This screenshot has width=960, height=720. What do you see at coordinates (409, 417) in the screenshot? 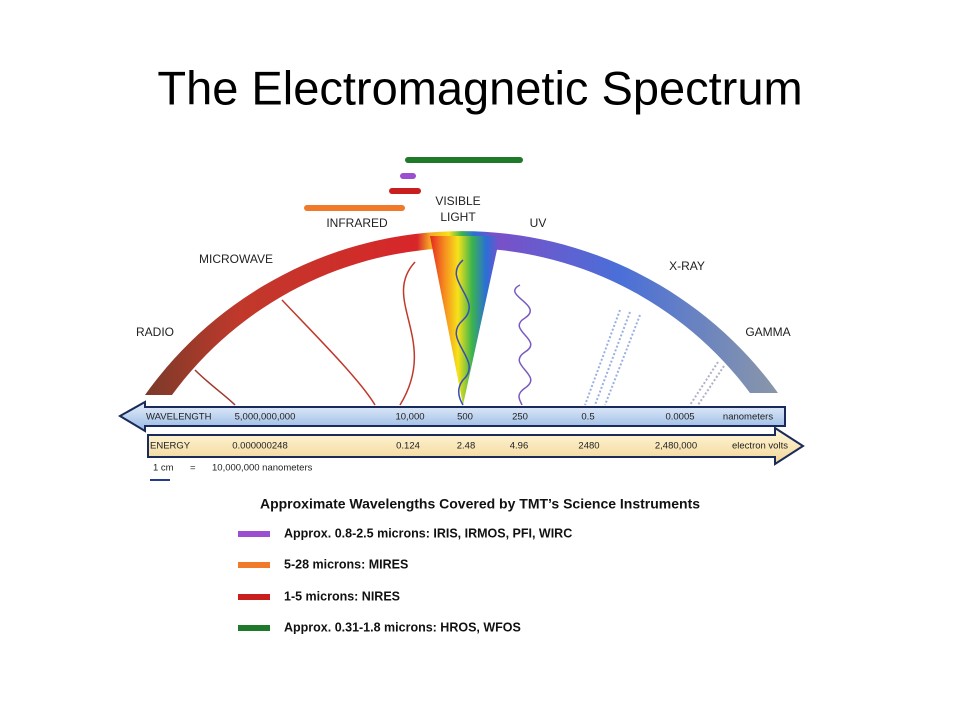
I see `wavelength-value: 10,000` at bounding box center [409, 417].